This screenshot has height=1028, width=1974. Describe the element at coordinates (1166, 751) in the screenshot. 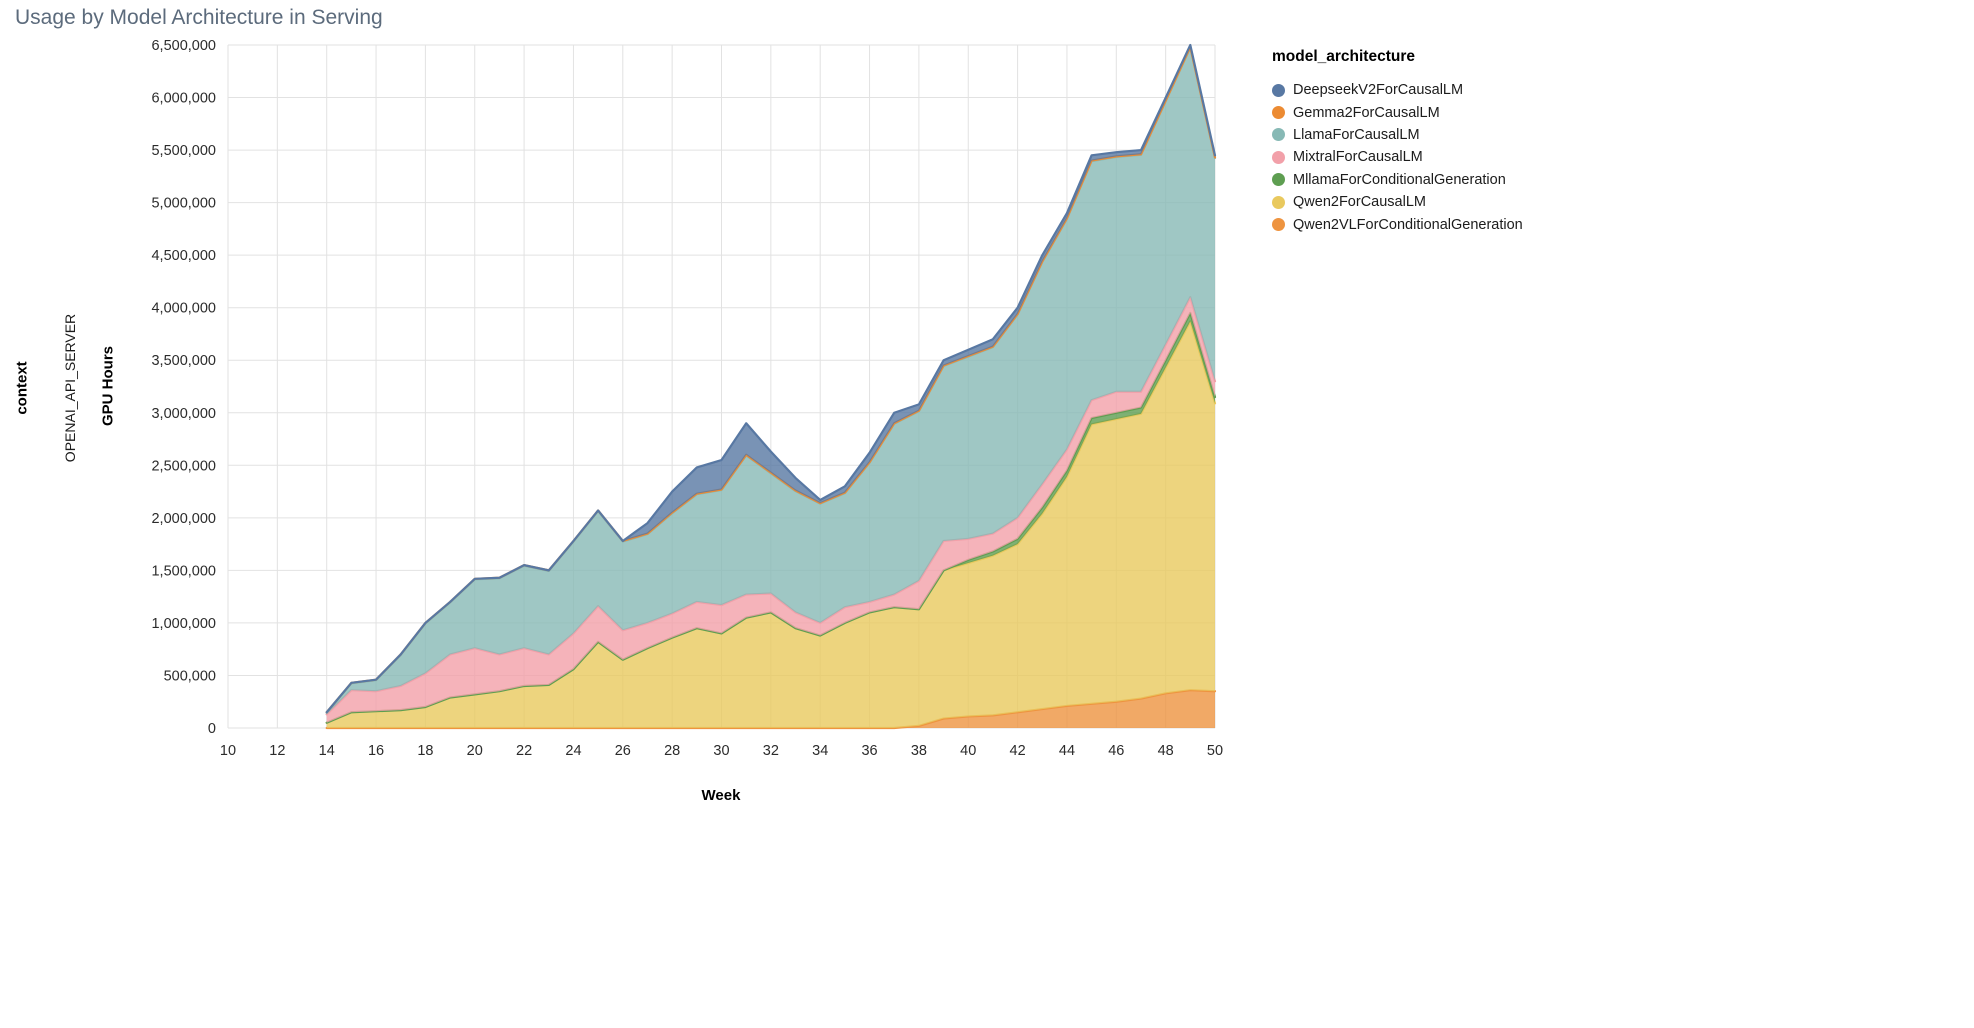

I see `x-tick-label: 48` at that location.